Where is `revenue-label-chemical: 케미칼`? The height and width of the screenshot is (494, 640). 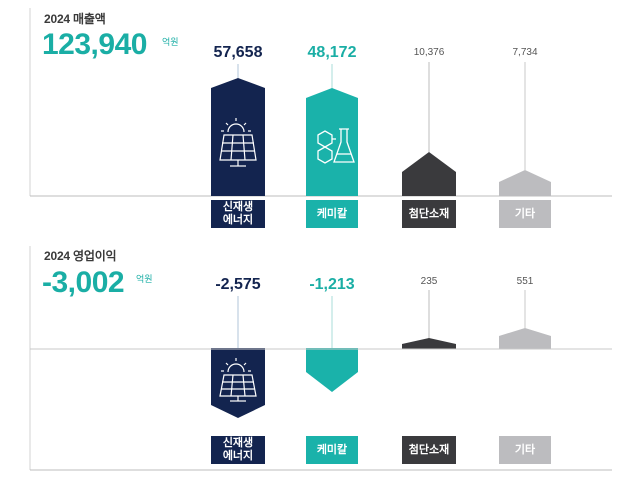
revenue-label-chemical: 케미칼 is located at coordinates (332, 214).